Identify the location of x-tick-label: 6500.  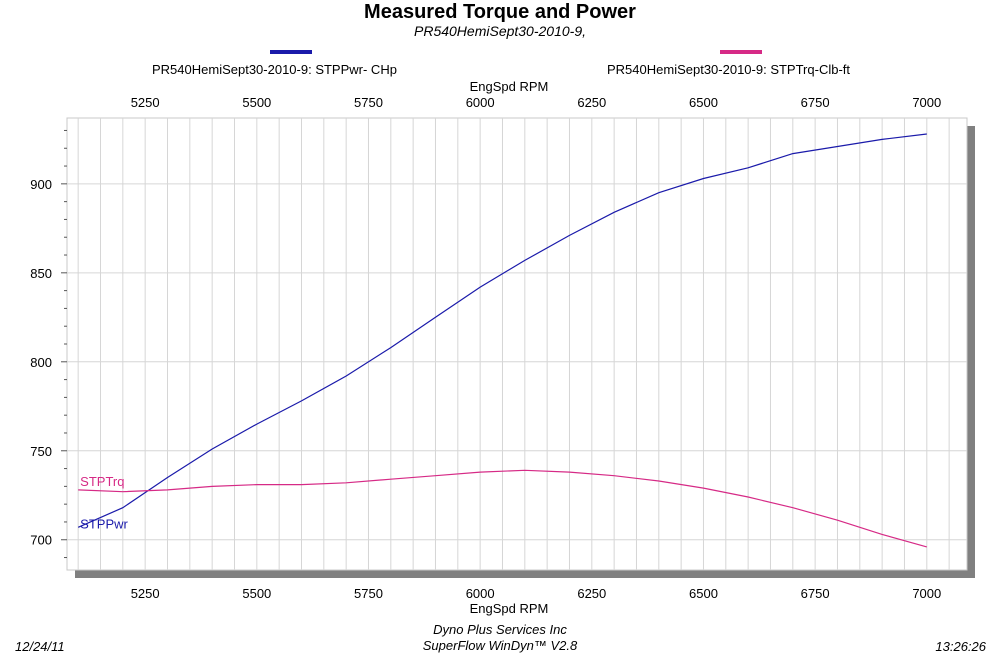
(703, 593).